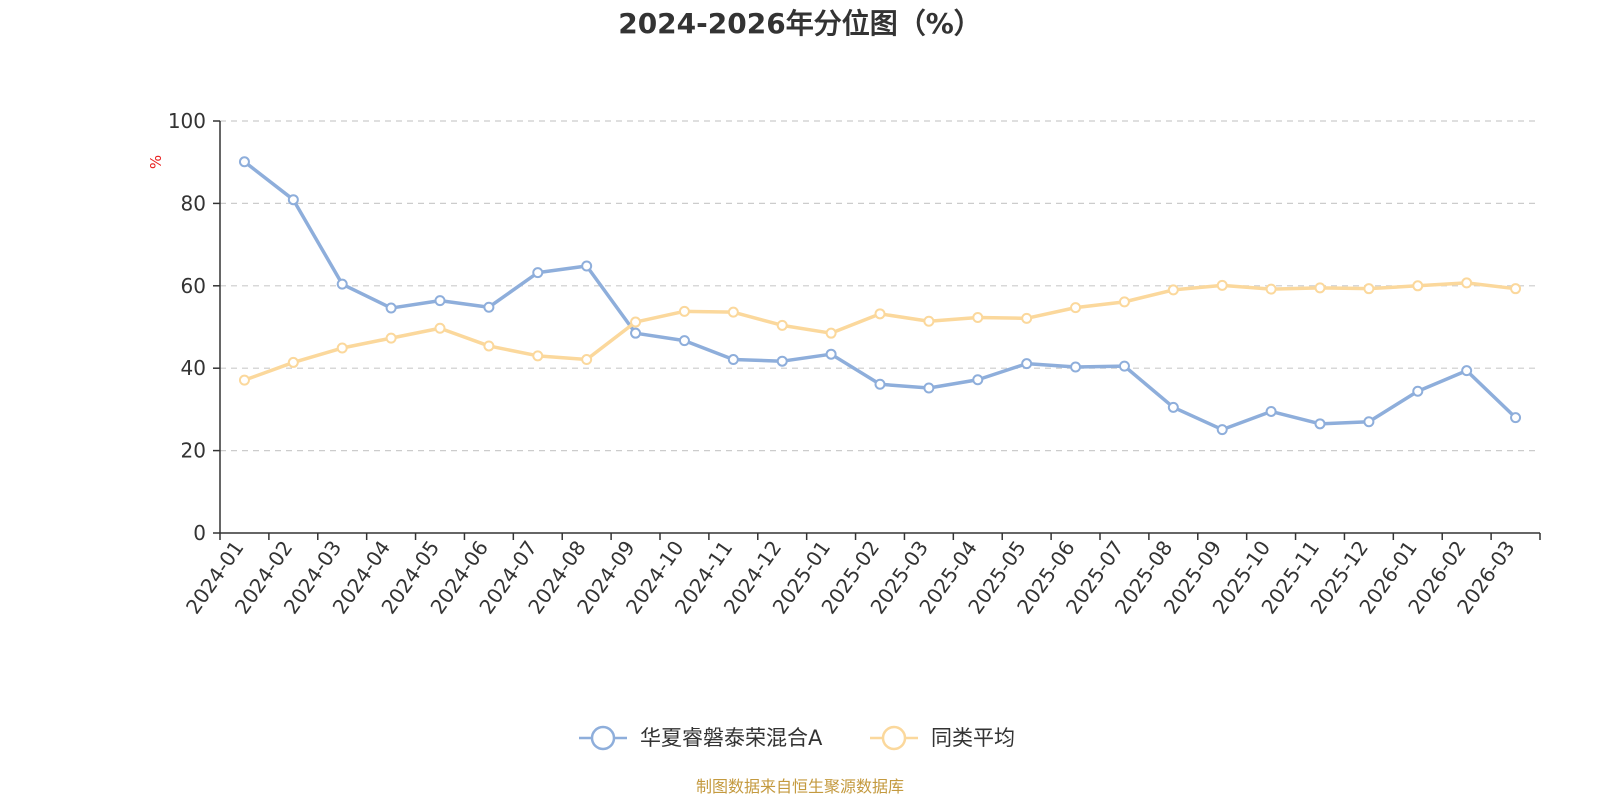 The height and width of the screenshot is (800, 1600). I want to click on y-tick-label: 60, so click(193, 286).